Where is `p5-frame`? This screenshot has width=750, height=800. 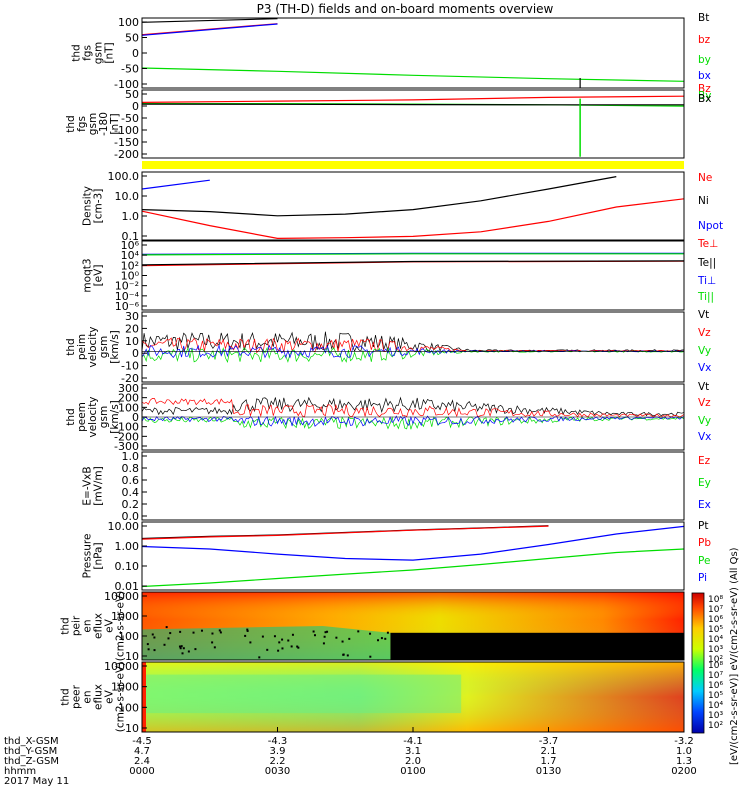
p5-frame is located at coordinates (413, 347).